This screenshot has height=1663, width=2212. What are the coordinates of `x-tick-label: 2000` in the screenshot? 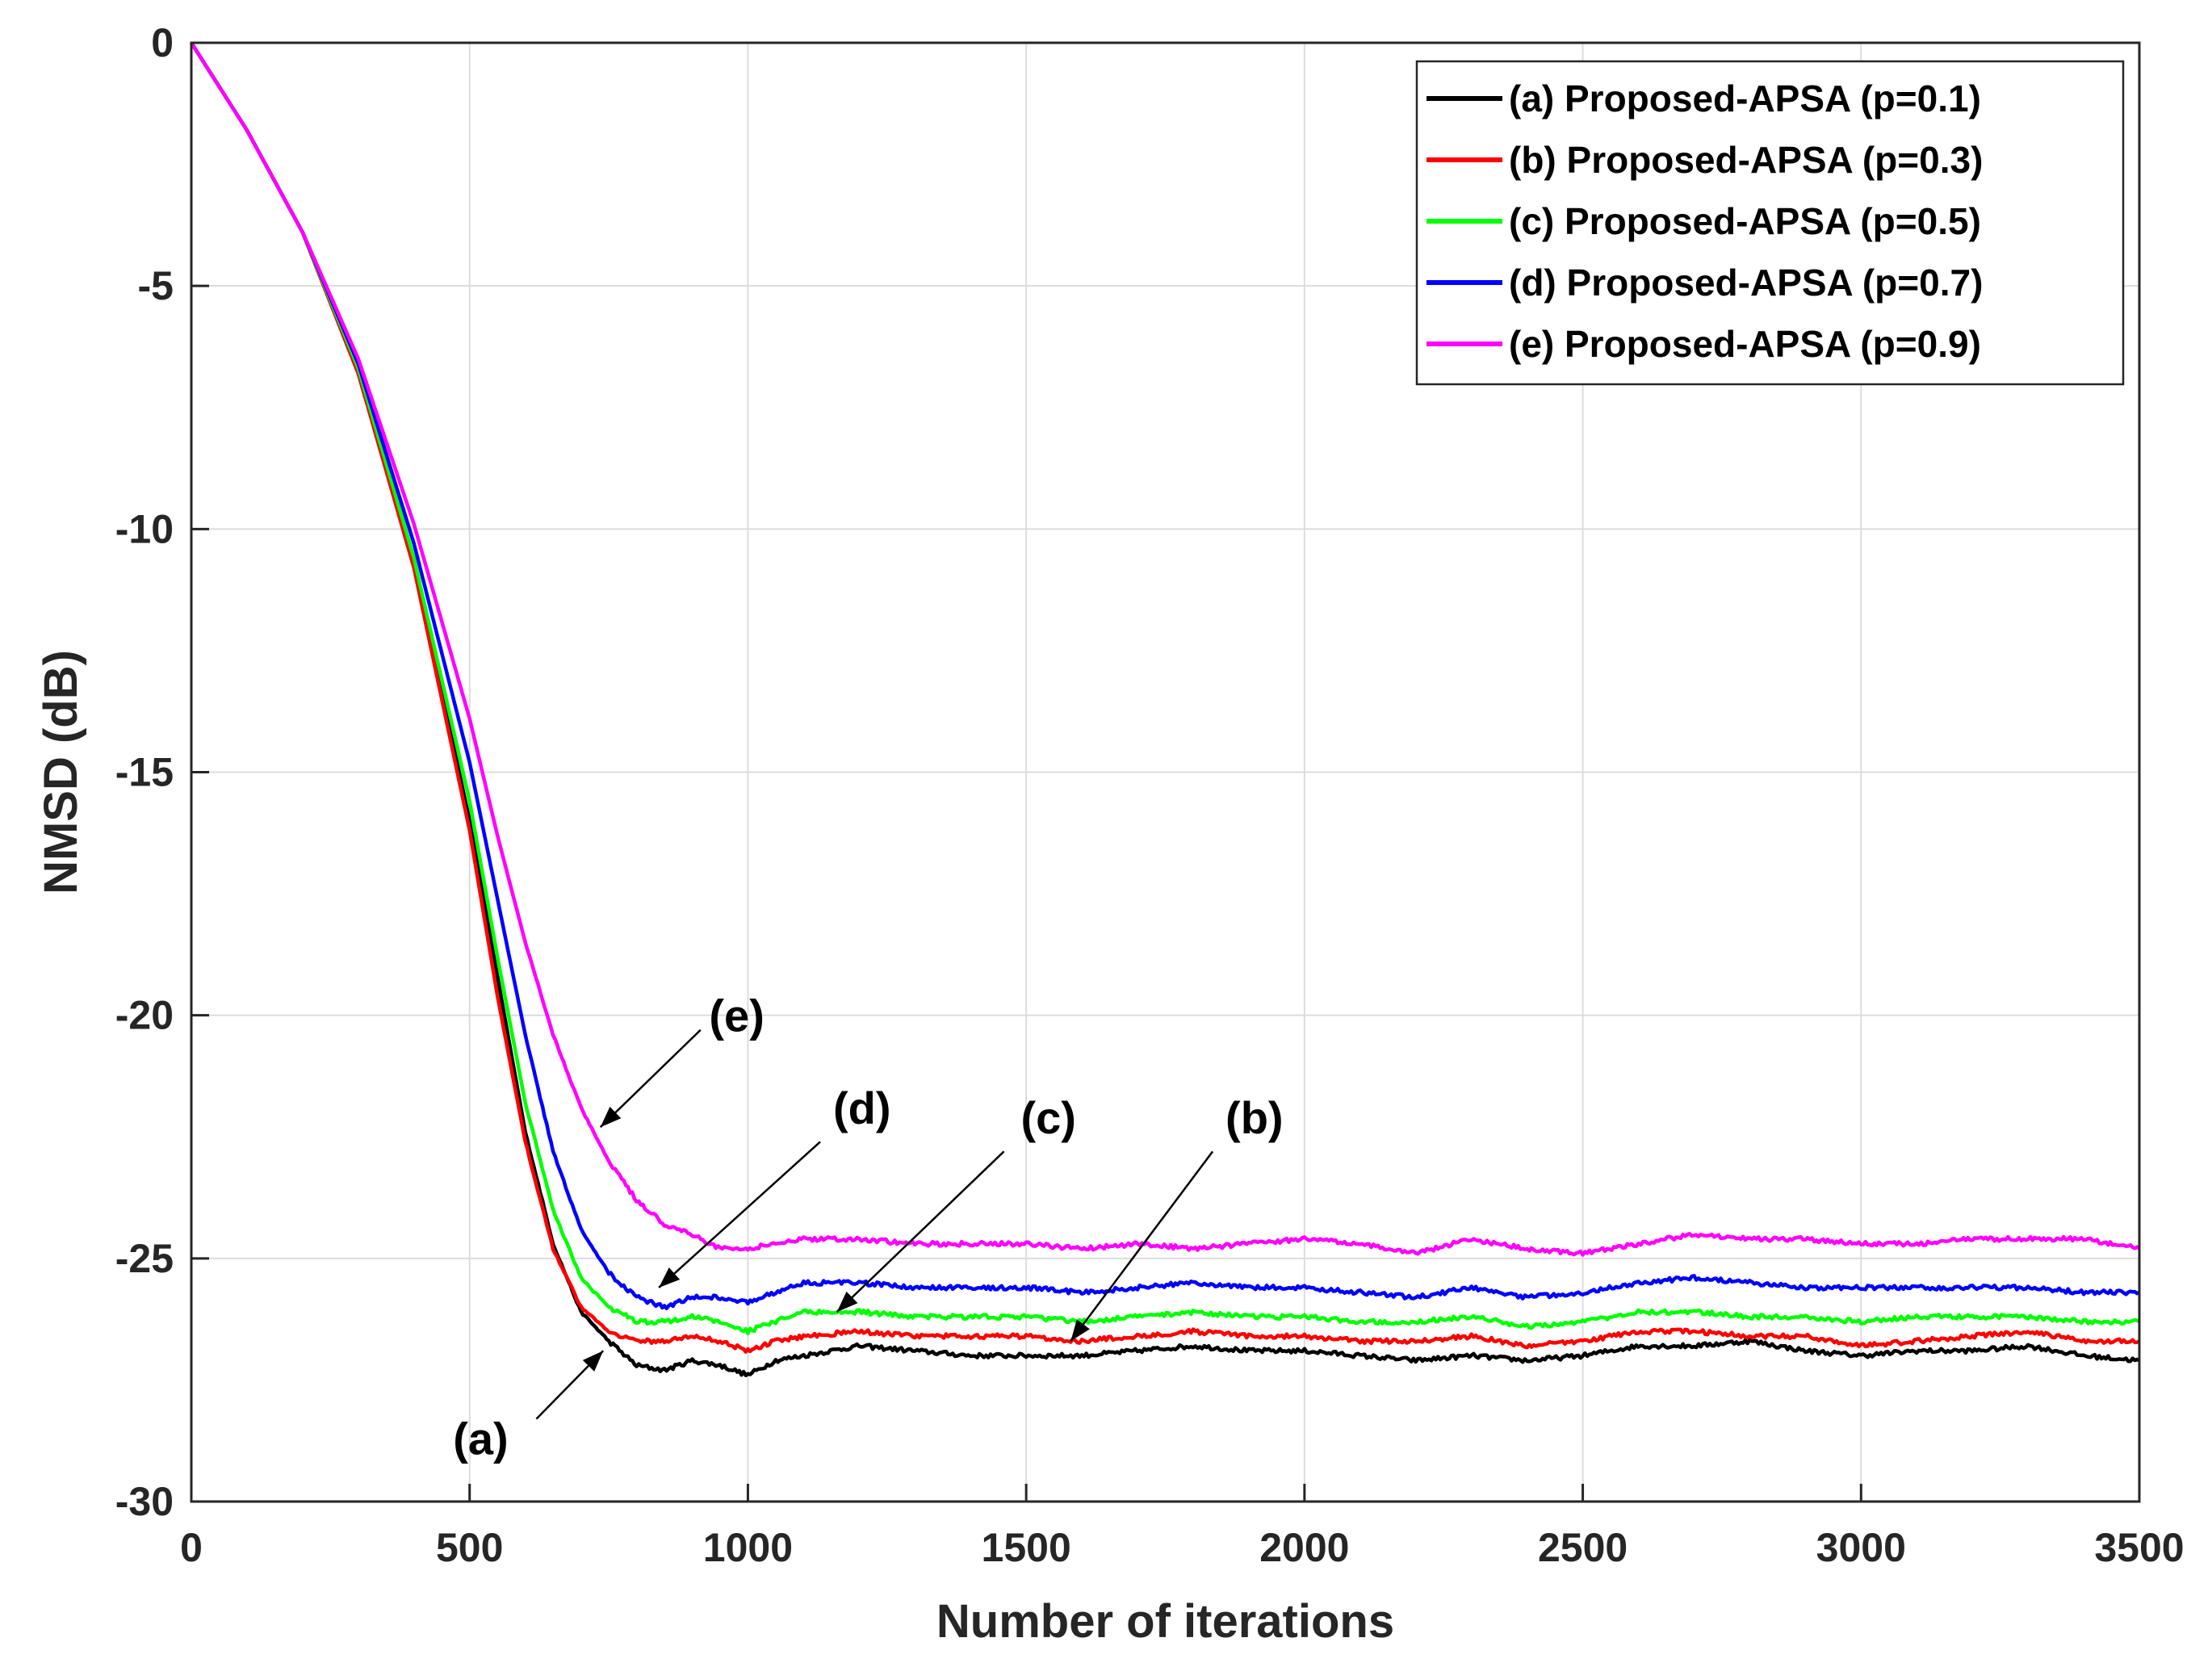 It's located at (1304, 1547).